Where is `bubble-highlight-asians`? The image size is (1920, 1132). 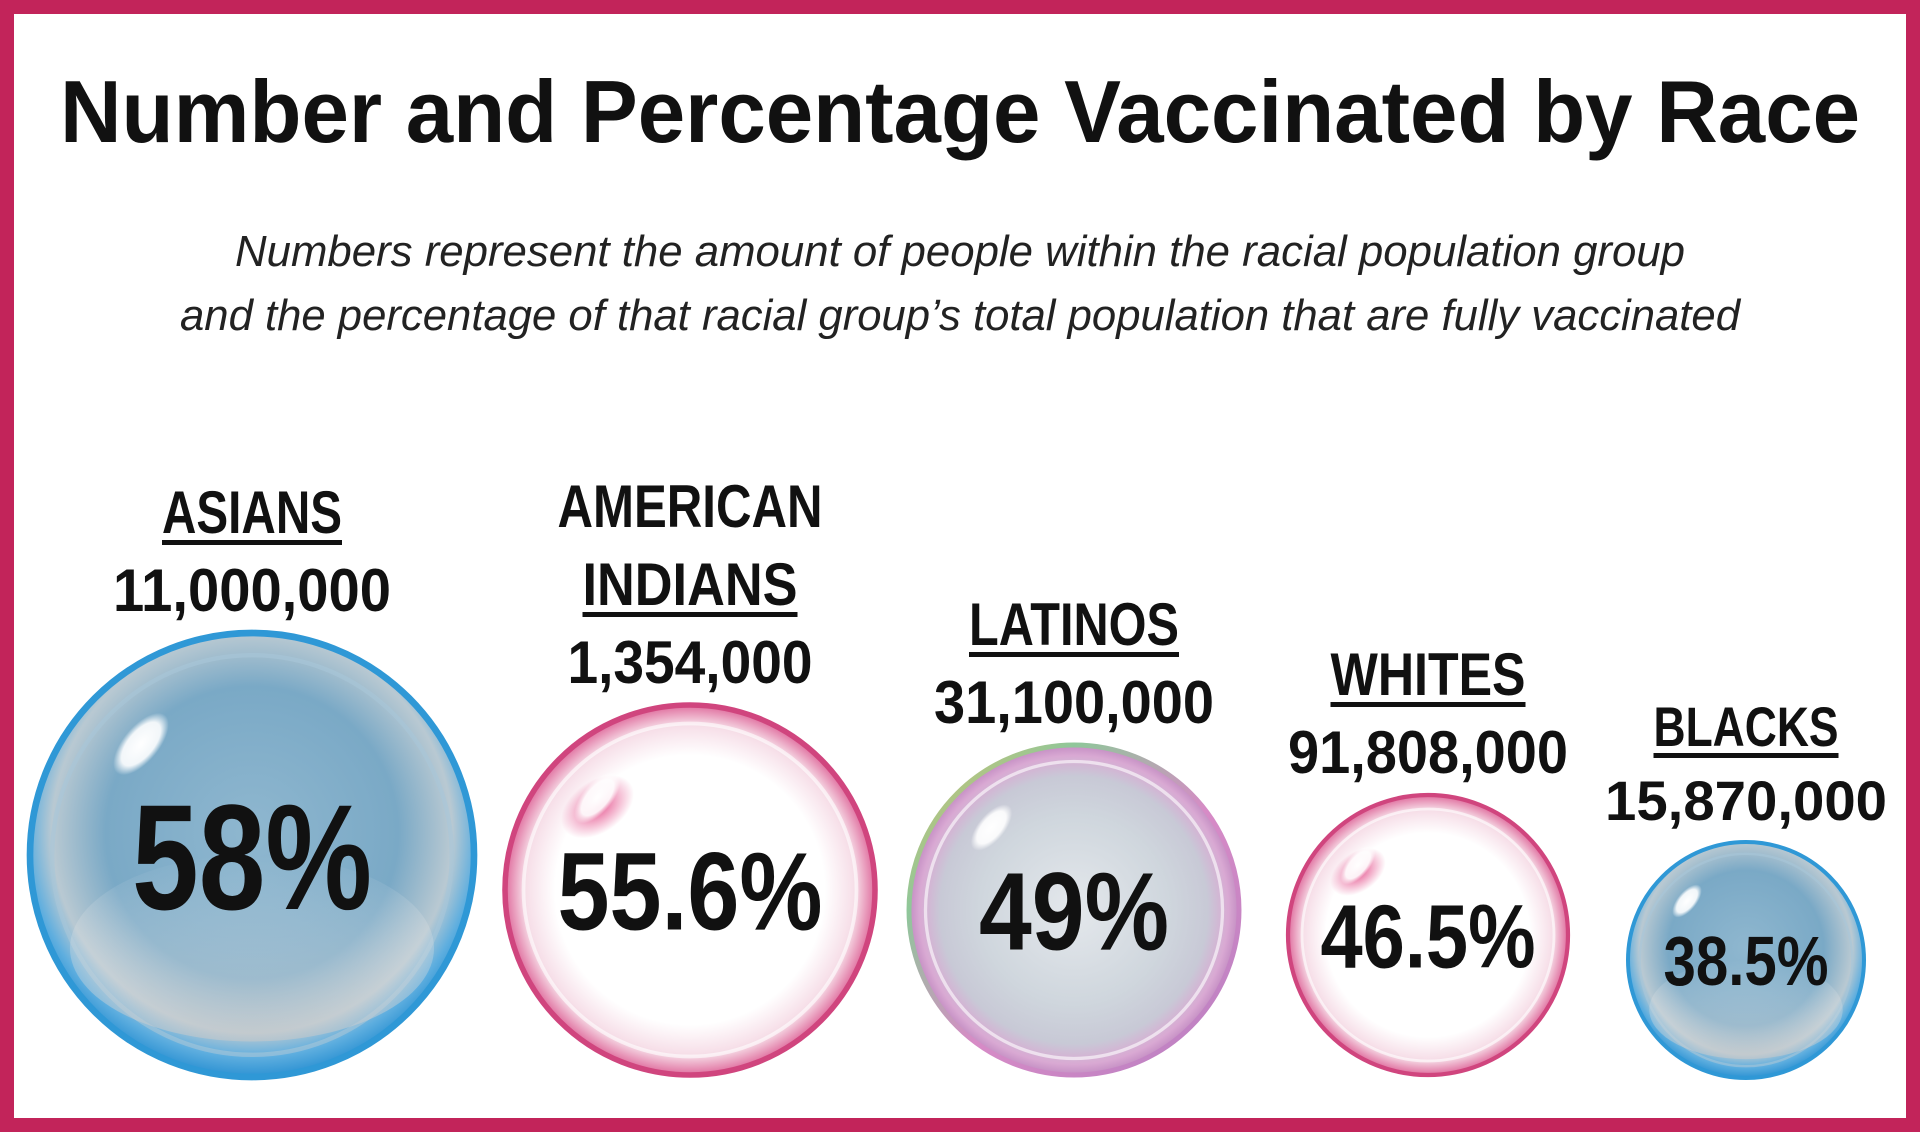
bubble-highlight-asians is located at coordinates (141, 744).